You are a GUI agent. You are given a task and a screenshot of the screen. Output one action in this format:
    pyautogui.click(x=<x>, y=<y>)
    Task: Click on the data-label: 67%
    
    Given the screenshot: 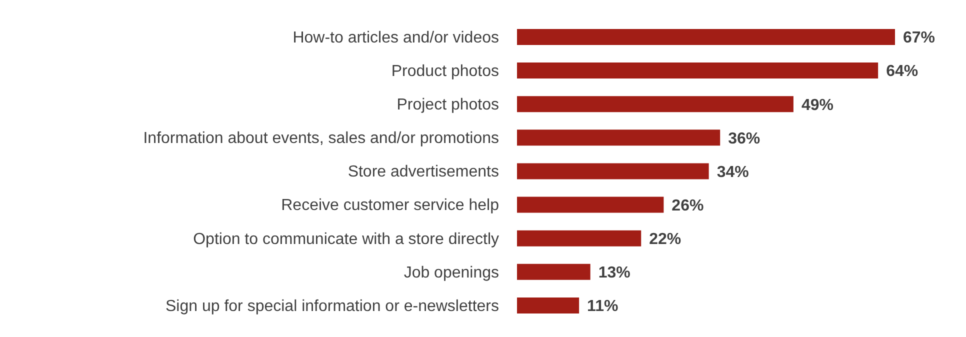 What is the action you would take?
    pyautogui.click(x=919, y=38)
    